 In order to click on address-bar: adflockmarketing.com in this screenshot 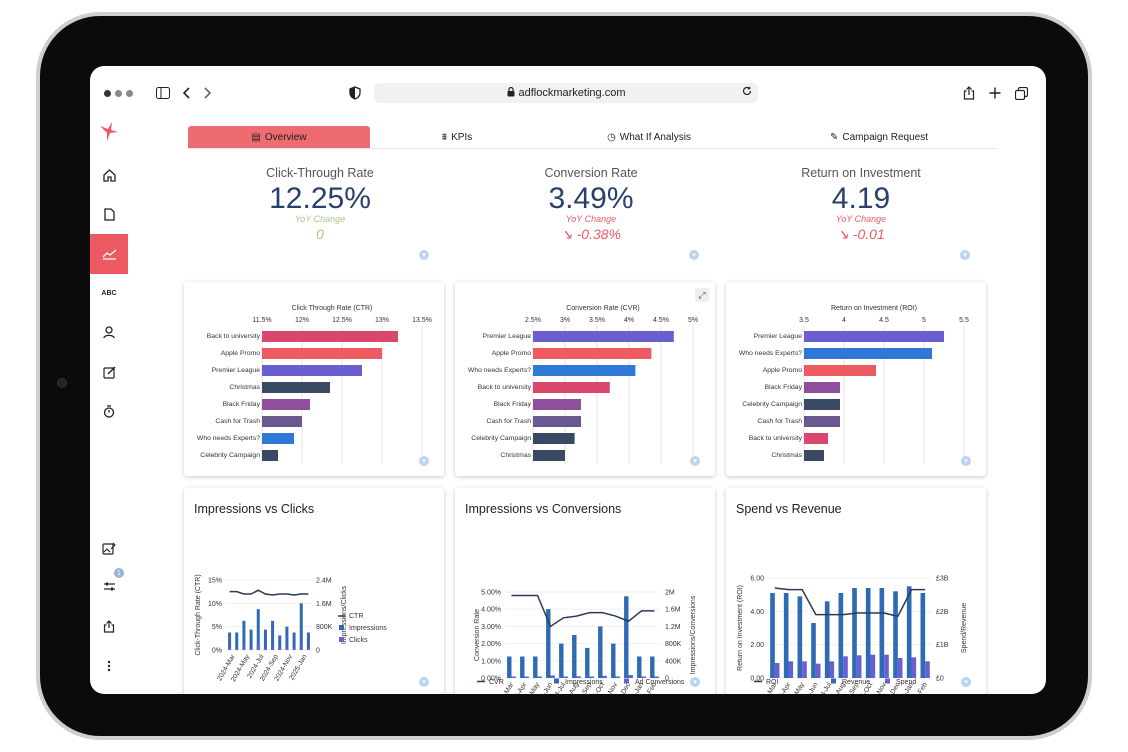, I will do `click(566, 93)`.